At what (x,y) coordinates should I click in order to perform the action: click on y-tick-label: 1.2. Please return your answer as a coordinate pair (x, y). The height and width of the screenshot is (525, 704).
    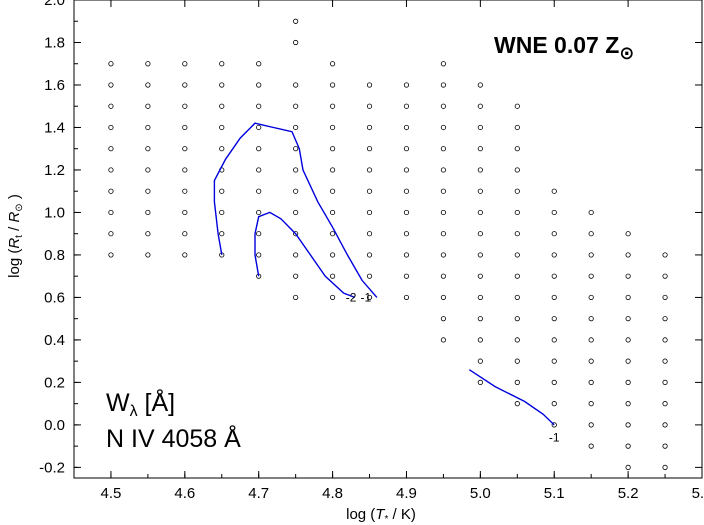
    Looking at the image, I should click on (54, 170).